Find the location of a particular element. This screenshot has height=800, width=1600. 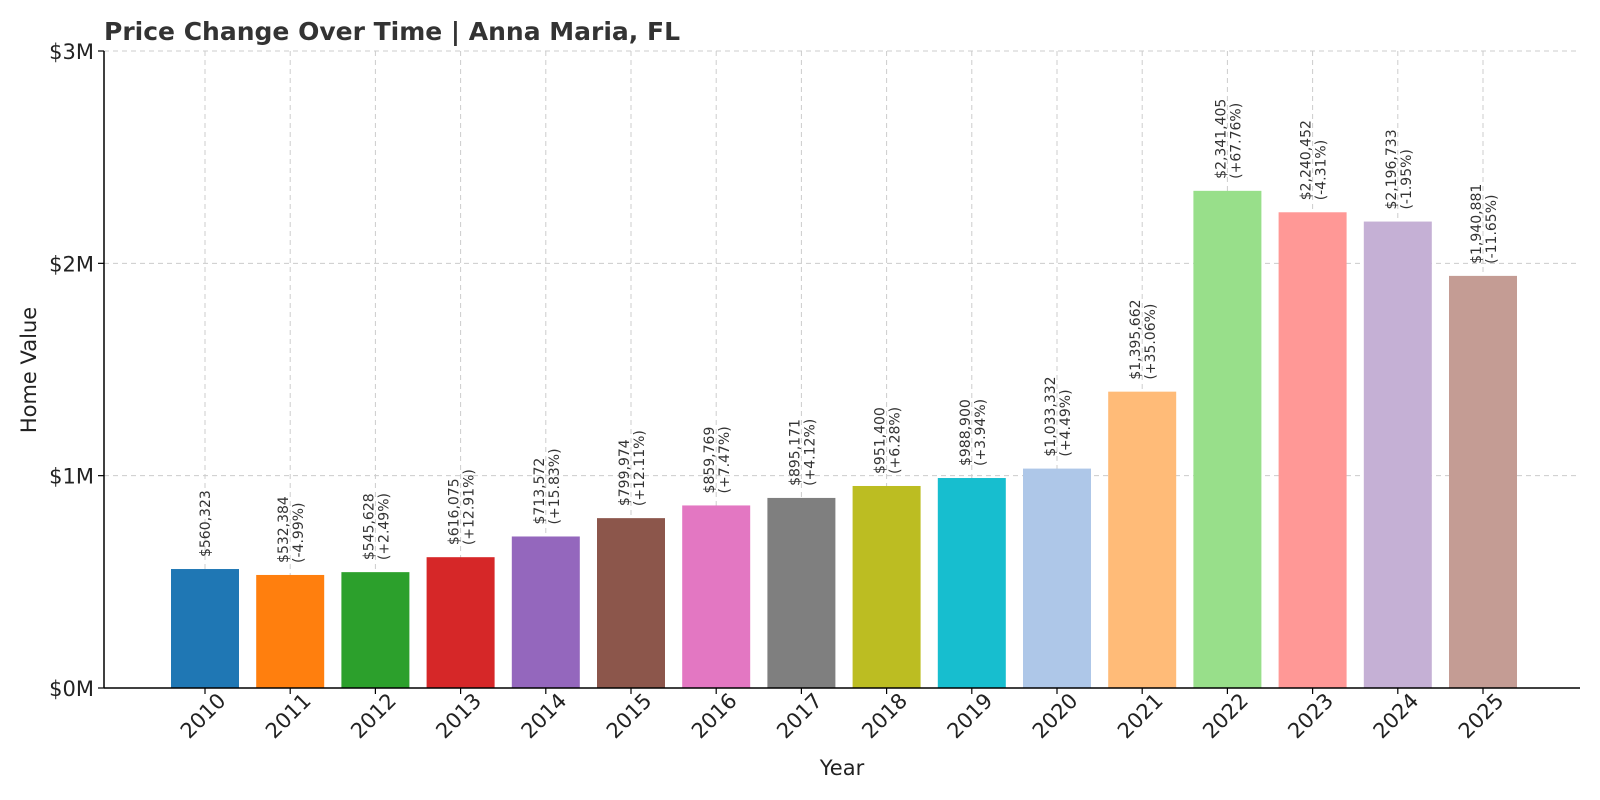

bar-label-2021: $1,395,662 (+35.06%) is located at coordinates (1143, 339).